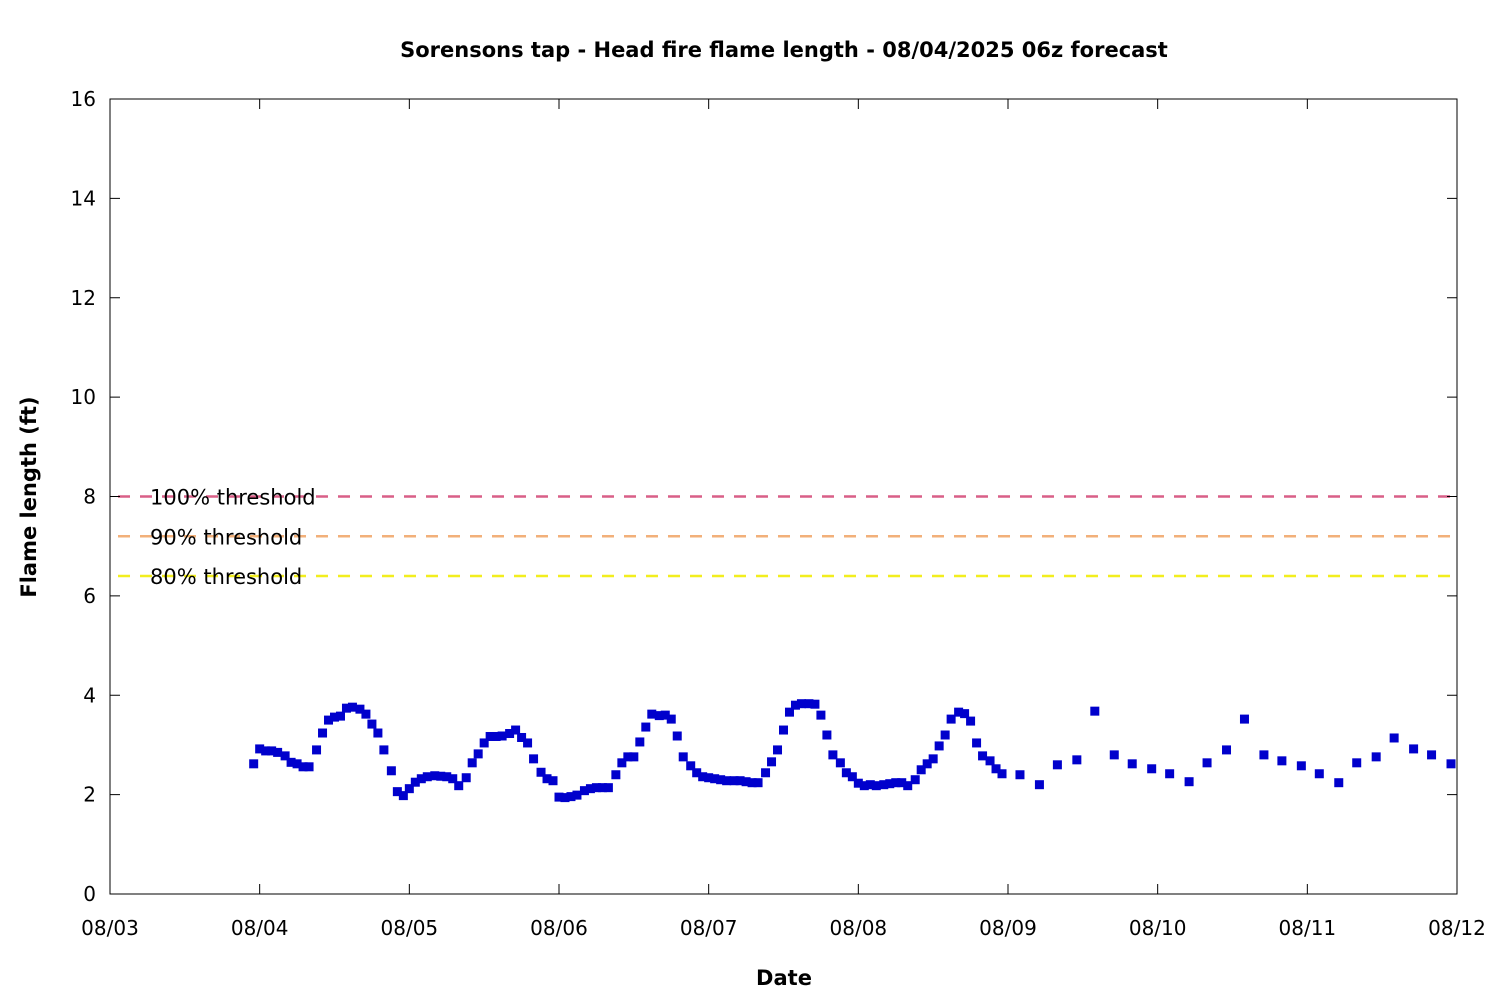  Describe the element at coordinates (110, 928) in the screenshot. I see `x-tick-label: 08/03` at that location.